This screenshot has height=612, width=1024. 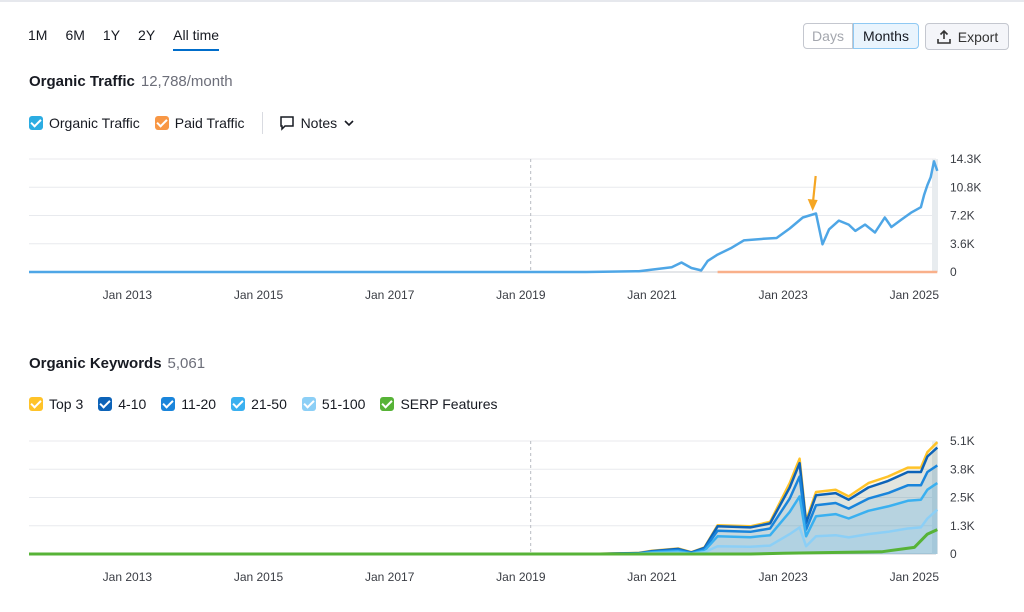 I want to click on legend-label: 4-10, so click(x=132, y=404).